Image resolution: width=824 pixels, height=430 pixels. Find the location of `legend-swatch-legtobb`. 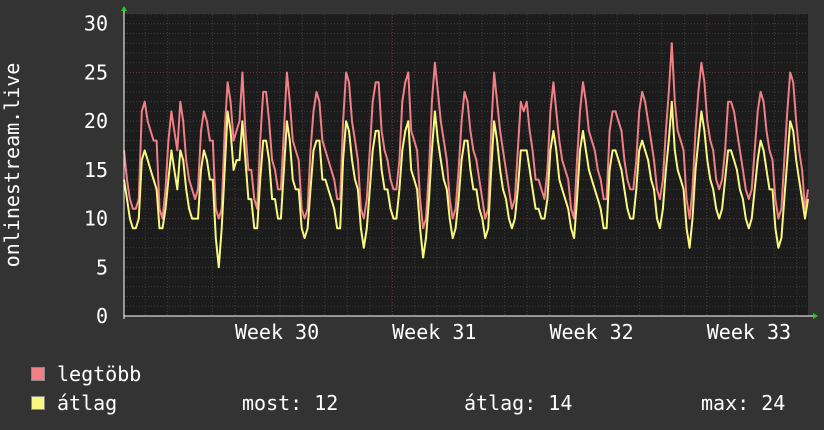

legend-swatch-legtobb is located at coordinates (38, 374).